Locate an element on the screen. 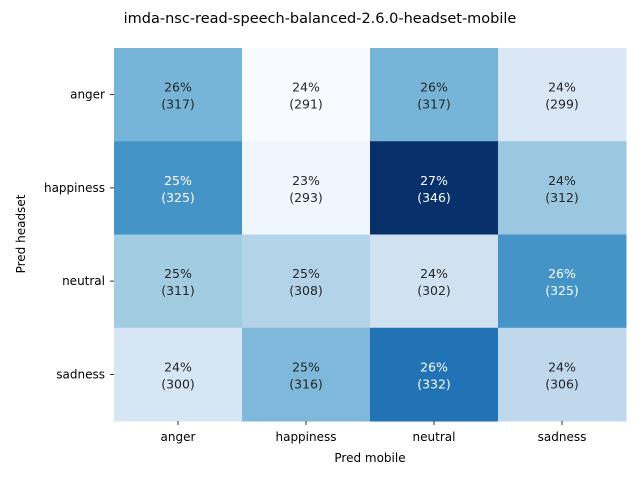 The height and width of the screenshot is (480, 640). cell-count-label-0-2: (317) is located at coordinates (434, 104).